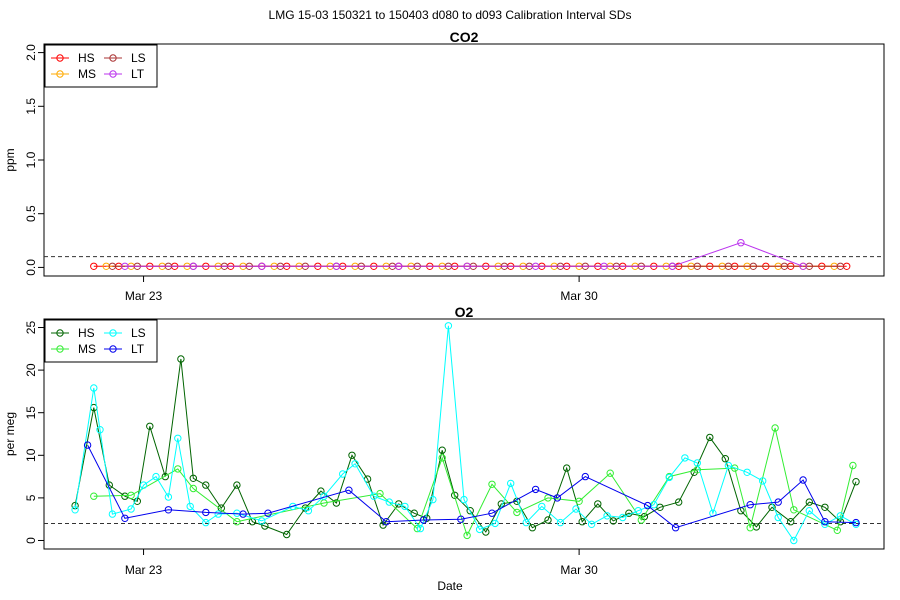  What do you see at coordinates (31, 213) in the screenshot?
I see `y-tick-label: 0.5` at bounding box center [31, 213].